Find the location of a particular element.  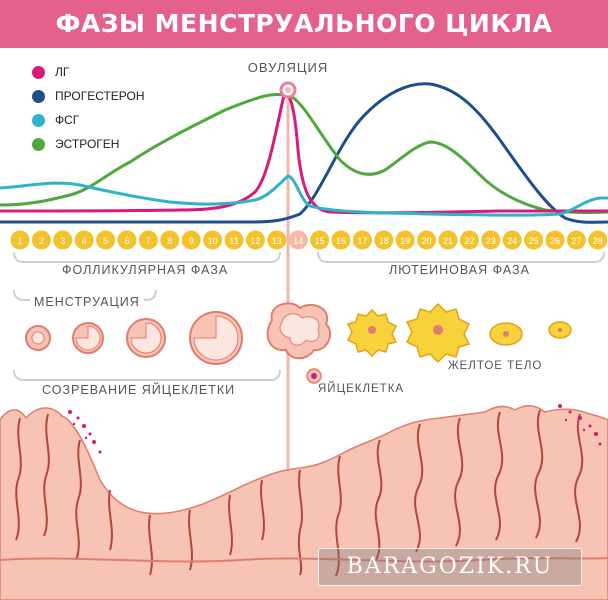

day-number: 16 is located at coordinates (341, 241).